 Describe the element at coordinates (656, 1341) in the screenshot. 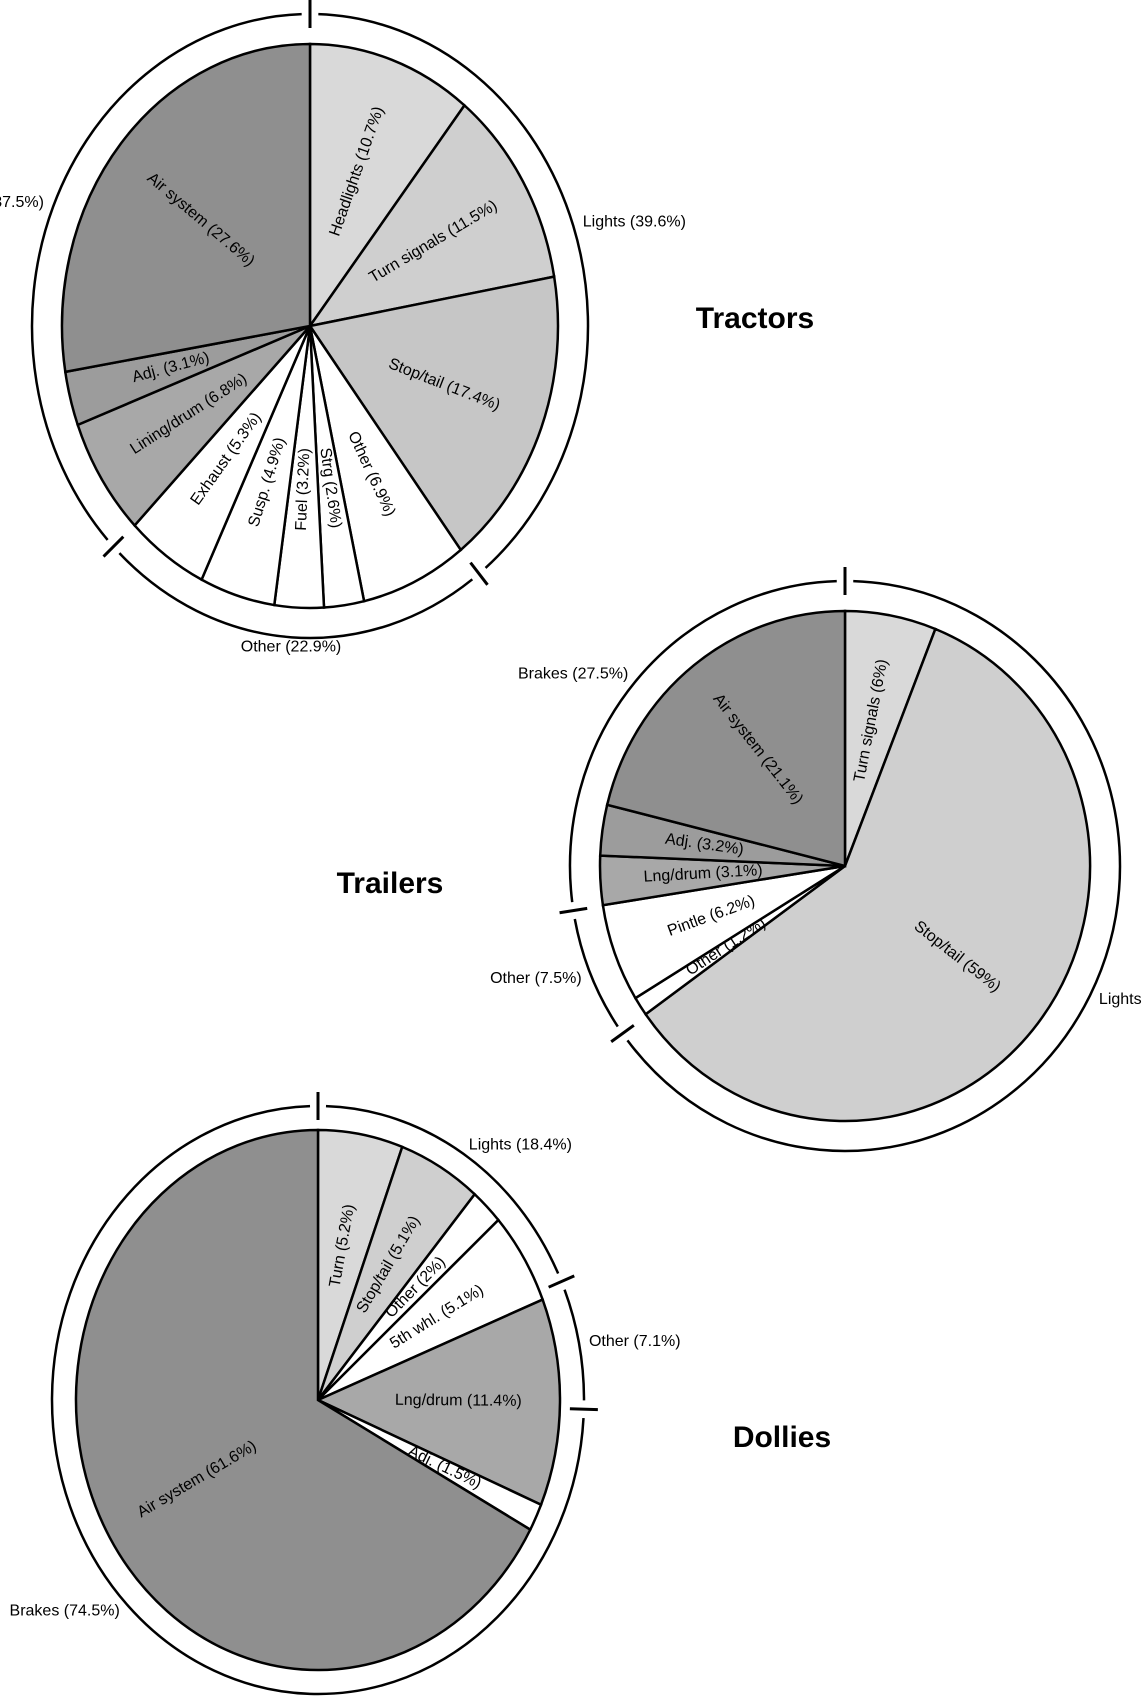

I see `group-value-label: (7.1%)` at that location.